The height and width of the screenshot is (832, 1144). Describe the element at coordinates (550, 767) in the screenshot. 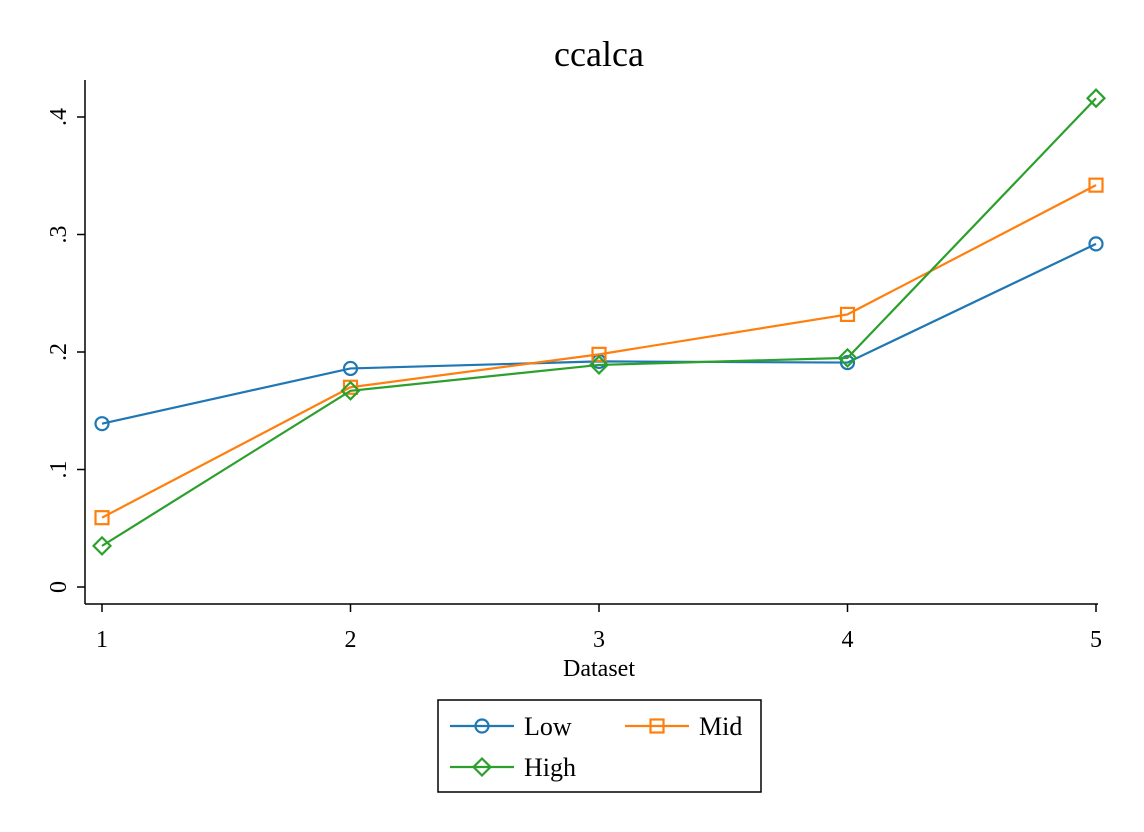

I see `legend-label: High` at that location.